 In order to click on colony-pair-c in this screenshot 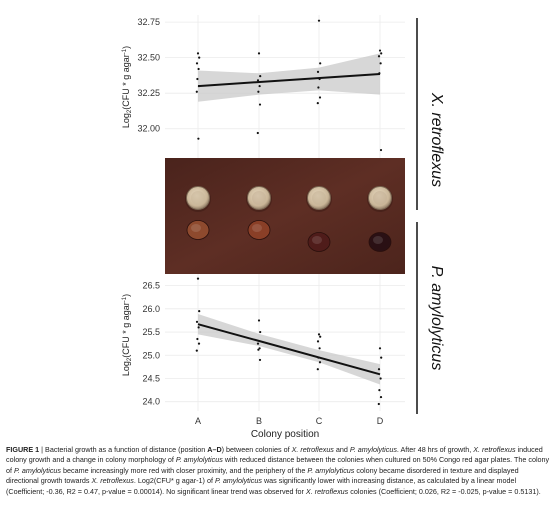, I will do `click(319, 219)`.